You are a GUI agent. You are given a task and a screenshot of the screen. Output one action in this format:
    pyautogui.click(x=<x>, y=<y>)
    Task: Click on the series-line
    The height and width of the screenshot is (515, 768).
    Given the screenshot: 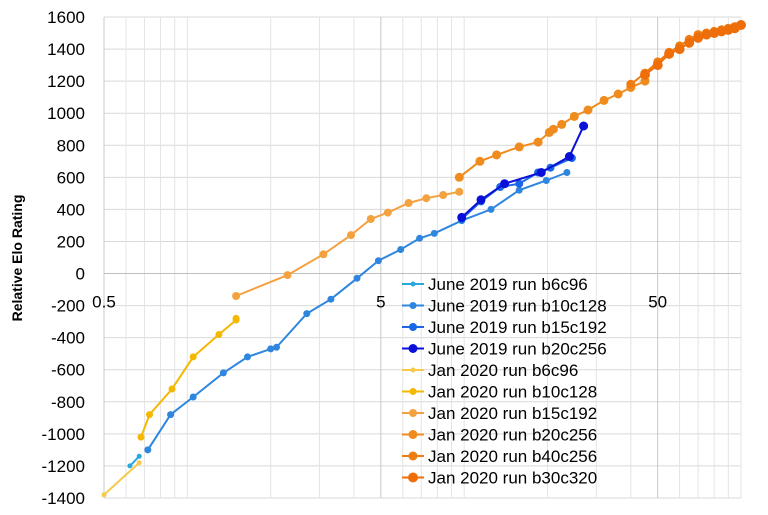 What is the action you would take?
    pyautogui.click(x=347, y=243)
    